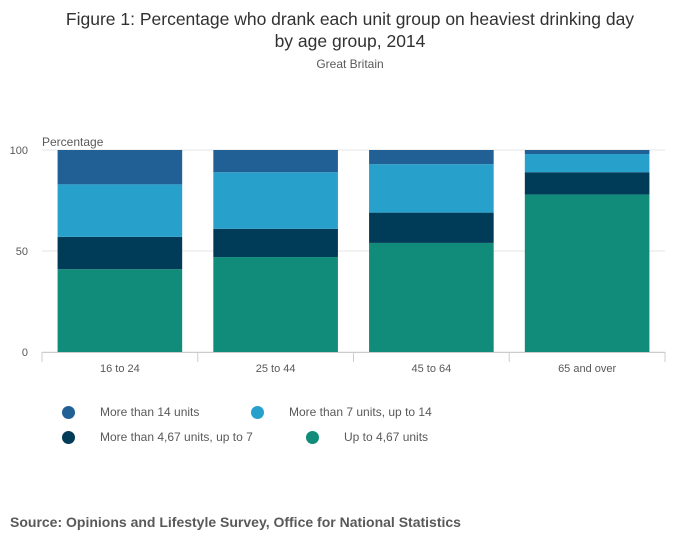  What do you see at coordinates (276, 369) in the screenshot?
I see `x-tick-label: 25 to 44` at bounding box center [276, 369].